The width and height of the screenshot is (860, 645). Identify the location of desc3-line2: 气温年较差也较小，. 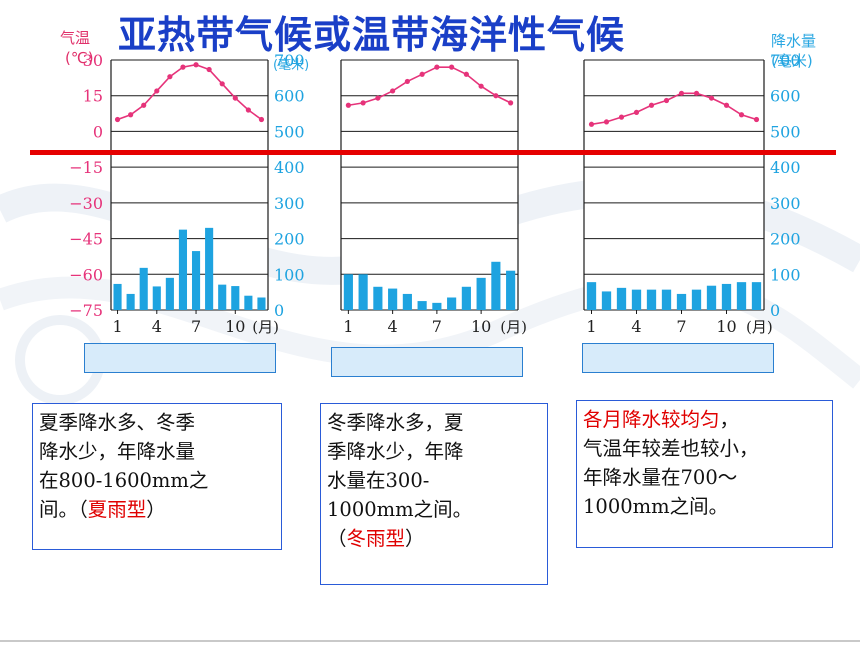
(671, 448).